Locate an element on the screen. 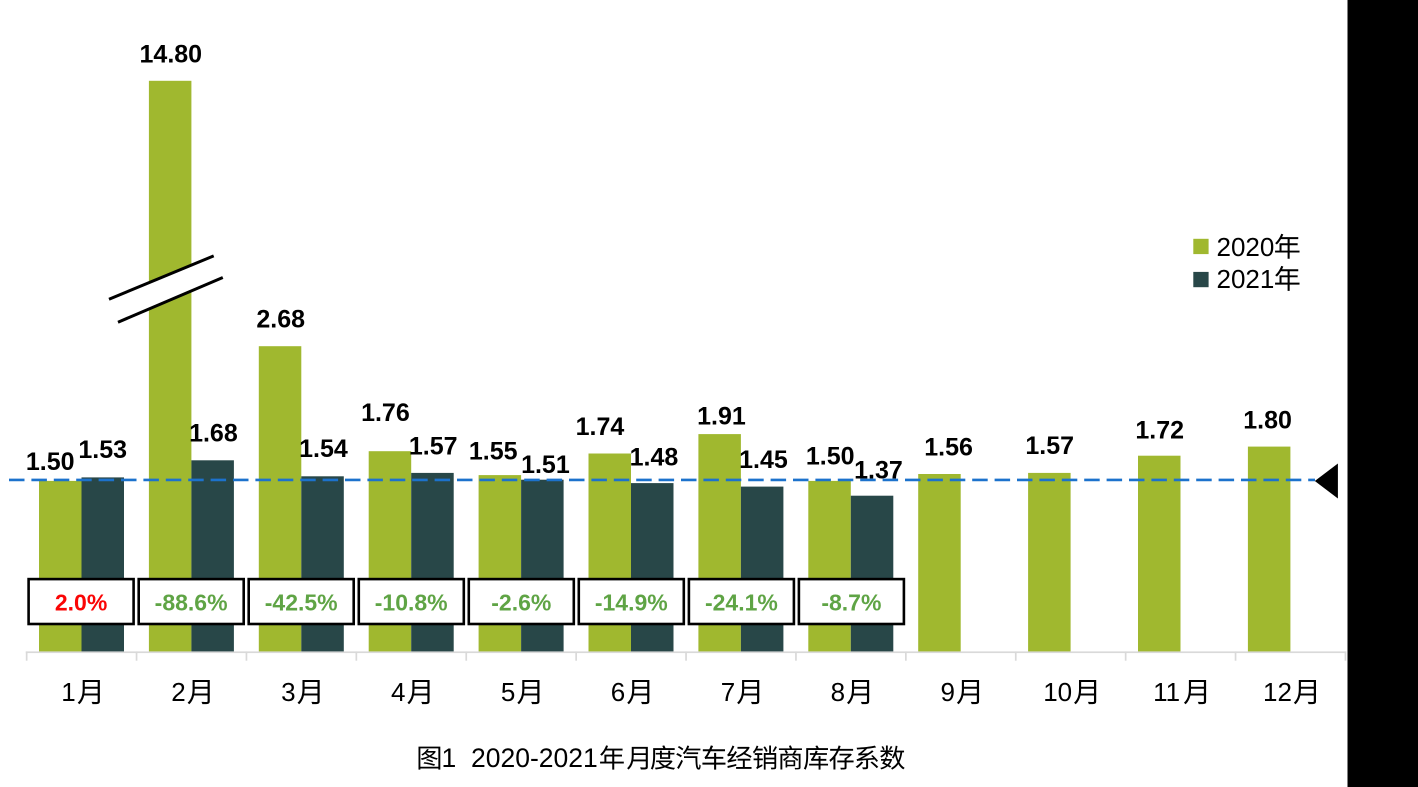  svg-text: 1.51 is located at coordinates (545, 465).